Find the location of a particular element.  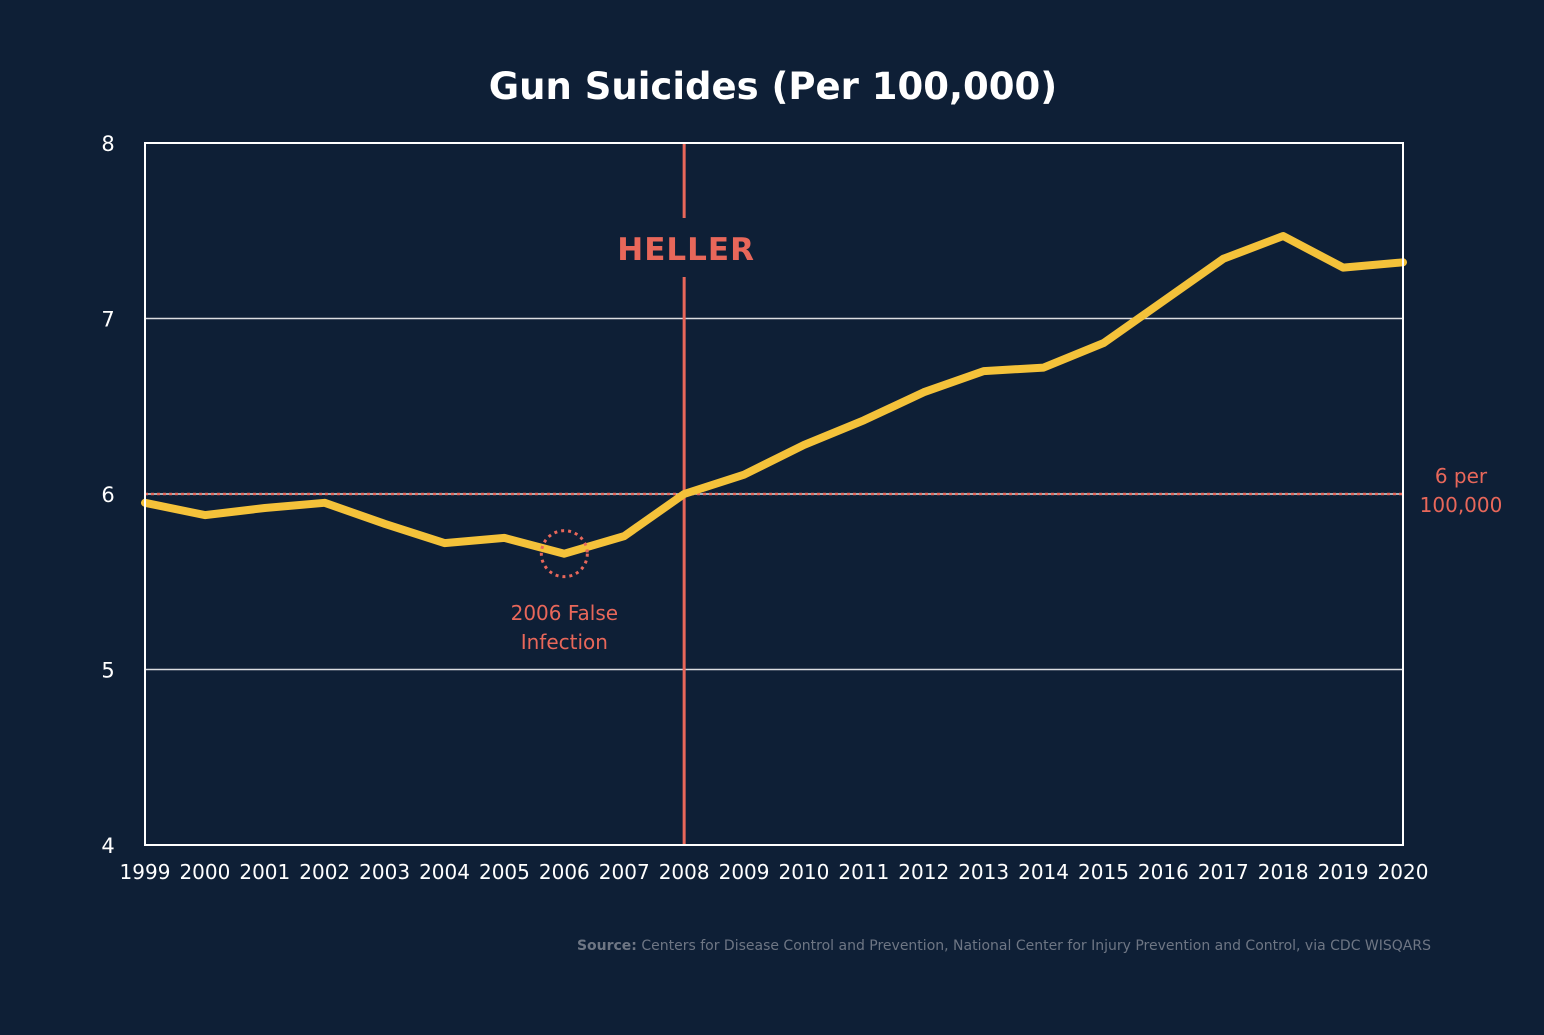

y-tick-label: 7 is located at coordinates (107, 320).